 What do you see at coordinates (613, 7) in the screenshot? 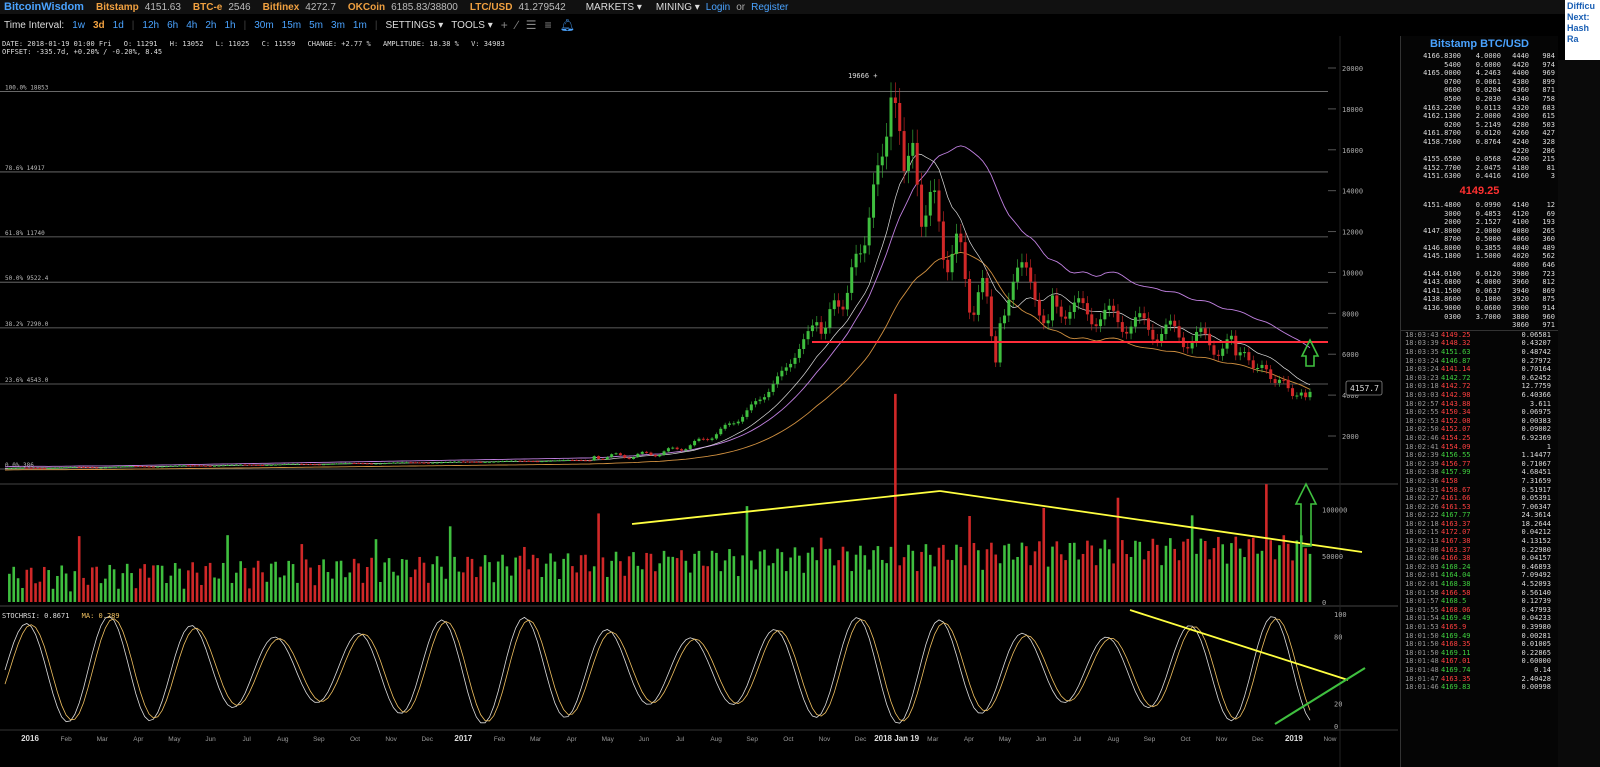
I see `markets-menu: MARKETS ▾` at bounding box center [613, 7].